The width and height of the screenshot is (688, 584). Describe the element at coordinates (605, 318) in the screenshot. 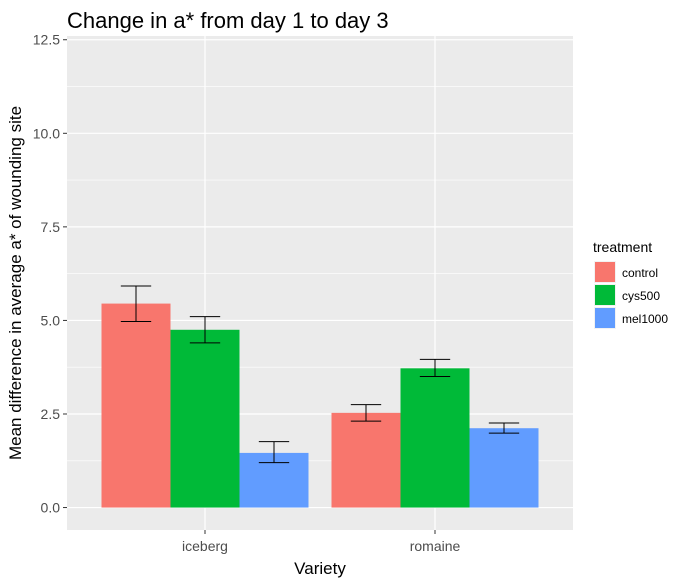

I see `legend-swatch-mel1000` at that location.